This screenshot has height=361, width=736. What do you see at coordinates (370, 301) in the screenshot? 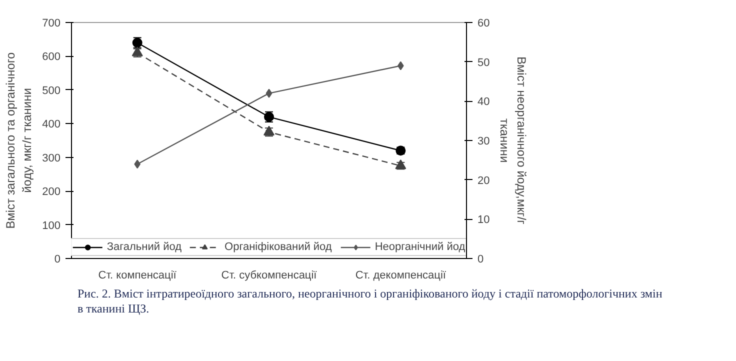
I see `text: Рис. 2. Вміст інтратиреоїдного загального, неорганічного і органіфікованого йоду і стадії патоморфологічних змін в тканині ЩЗ.` at bounding box center [370, 301].